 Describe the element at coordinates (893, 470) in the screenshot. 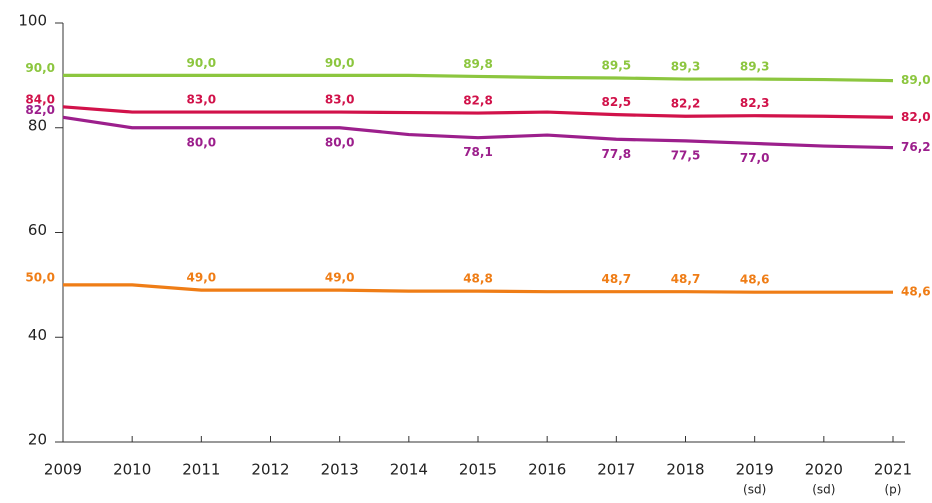

I see `x-tick-label: 2021` at that location.